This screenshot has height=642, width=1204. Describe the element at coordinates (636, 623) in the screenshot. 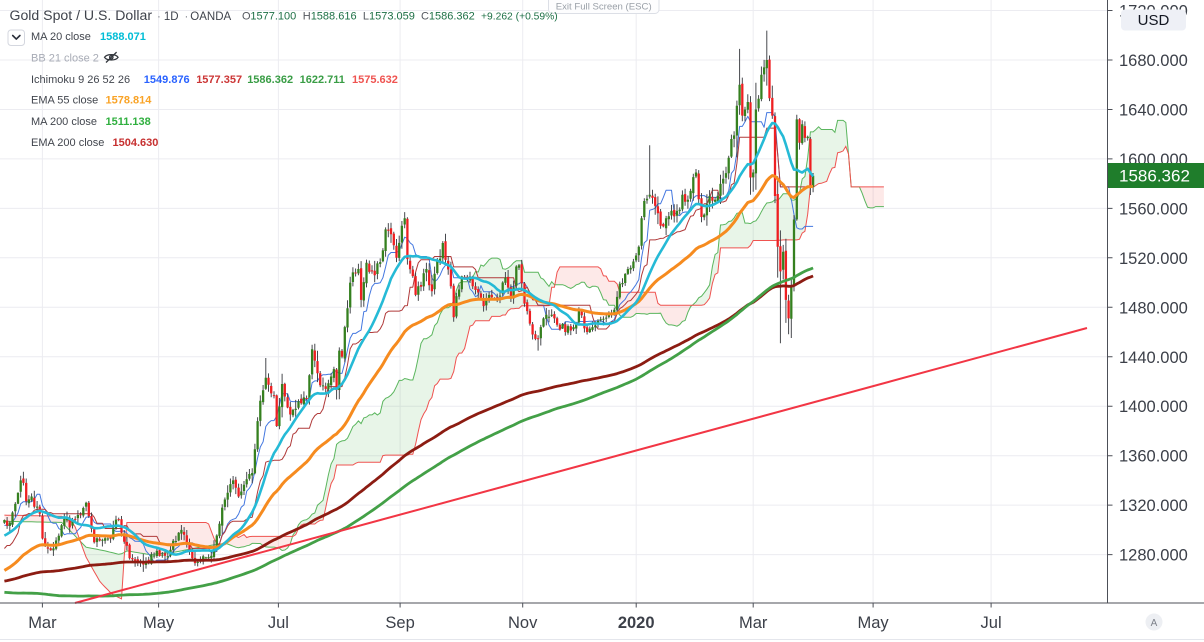

I see `svg-text: 2020` at that location.